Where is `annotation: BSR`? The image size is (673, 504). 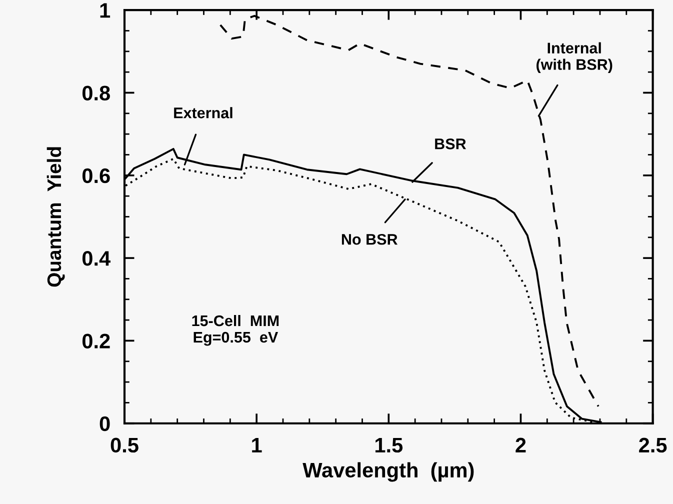 annotation: BSR is located at coordinates (450, 144).